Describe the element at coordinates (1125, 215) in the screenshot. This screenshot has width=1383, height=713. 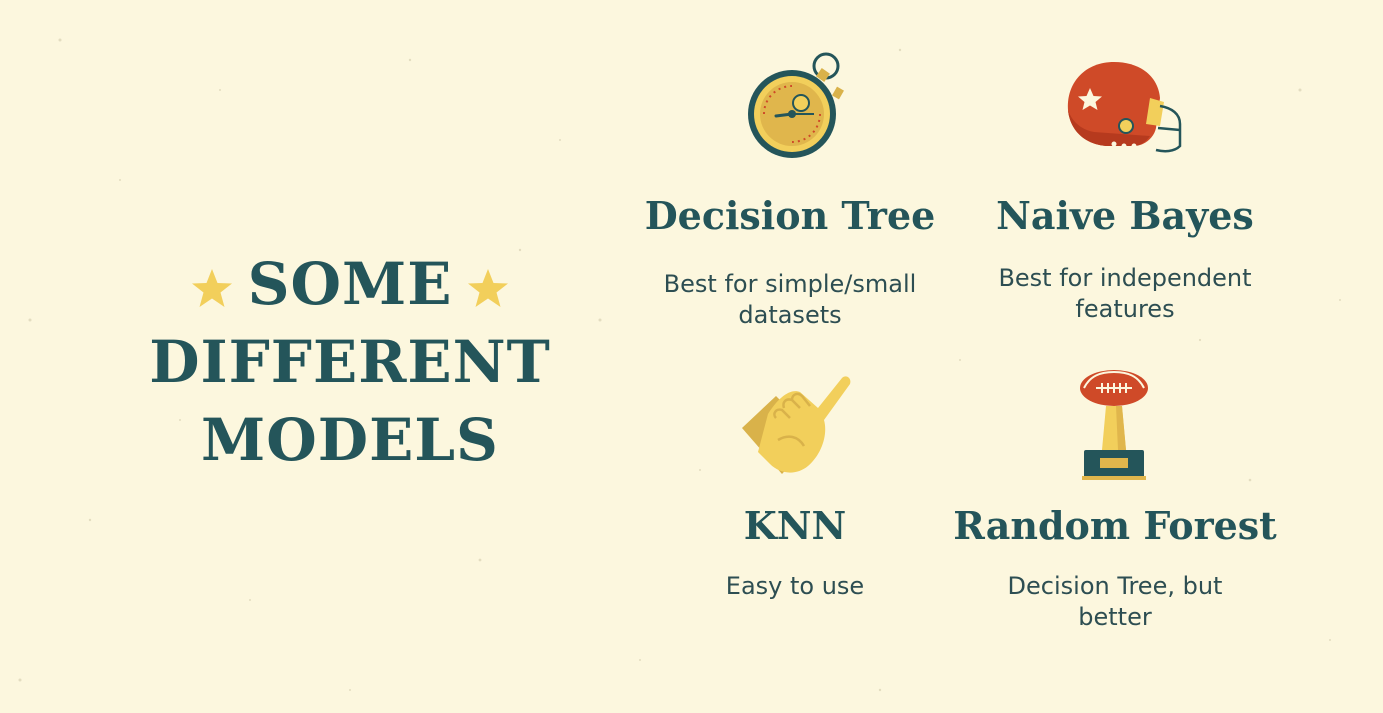
I see `model-title: Naive Bayes` at that location.